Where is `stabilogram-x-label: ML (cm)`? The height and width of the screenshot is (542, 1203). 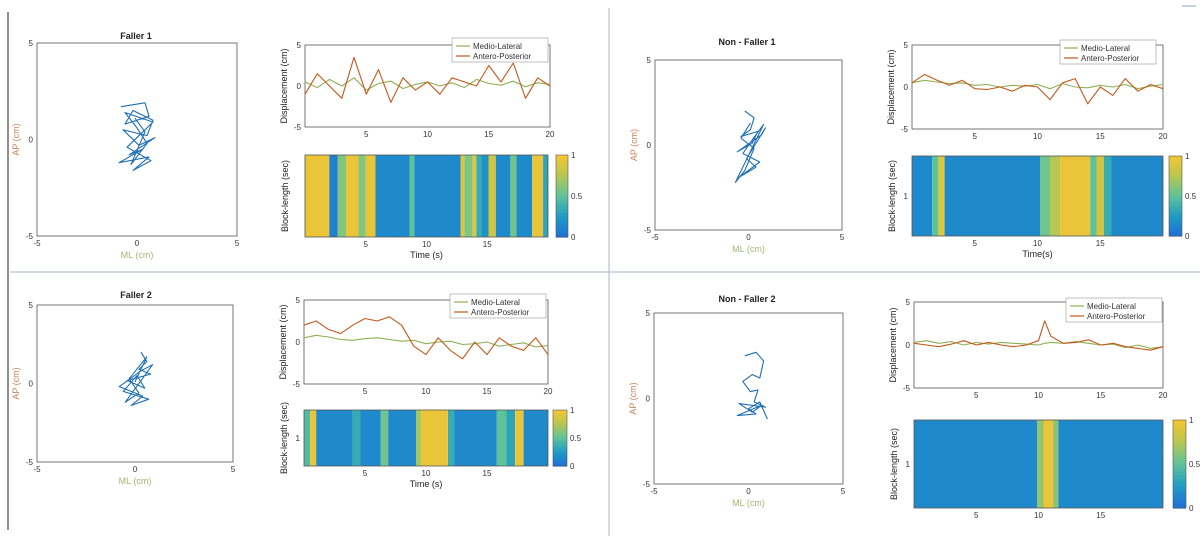
stabilogram-x-label: ML (cm) is located at coordinates (137, 255).